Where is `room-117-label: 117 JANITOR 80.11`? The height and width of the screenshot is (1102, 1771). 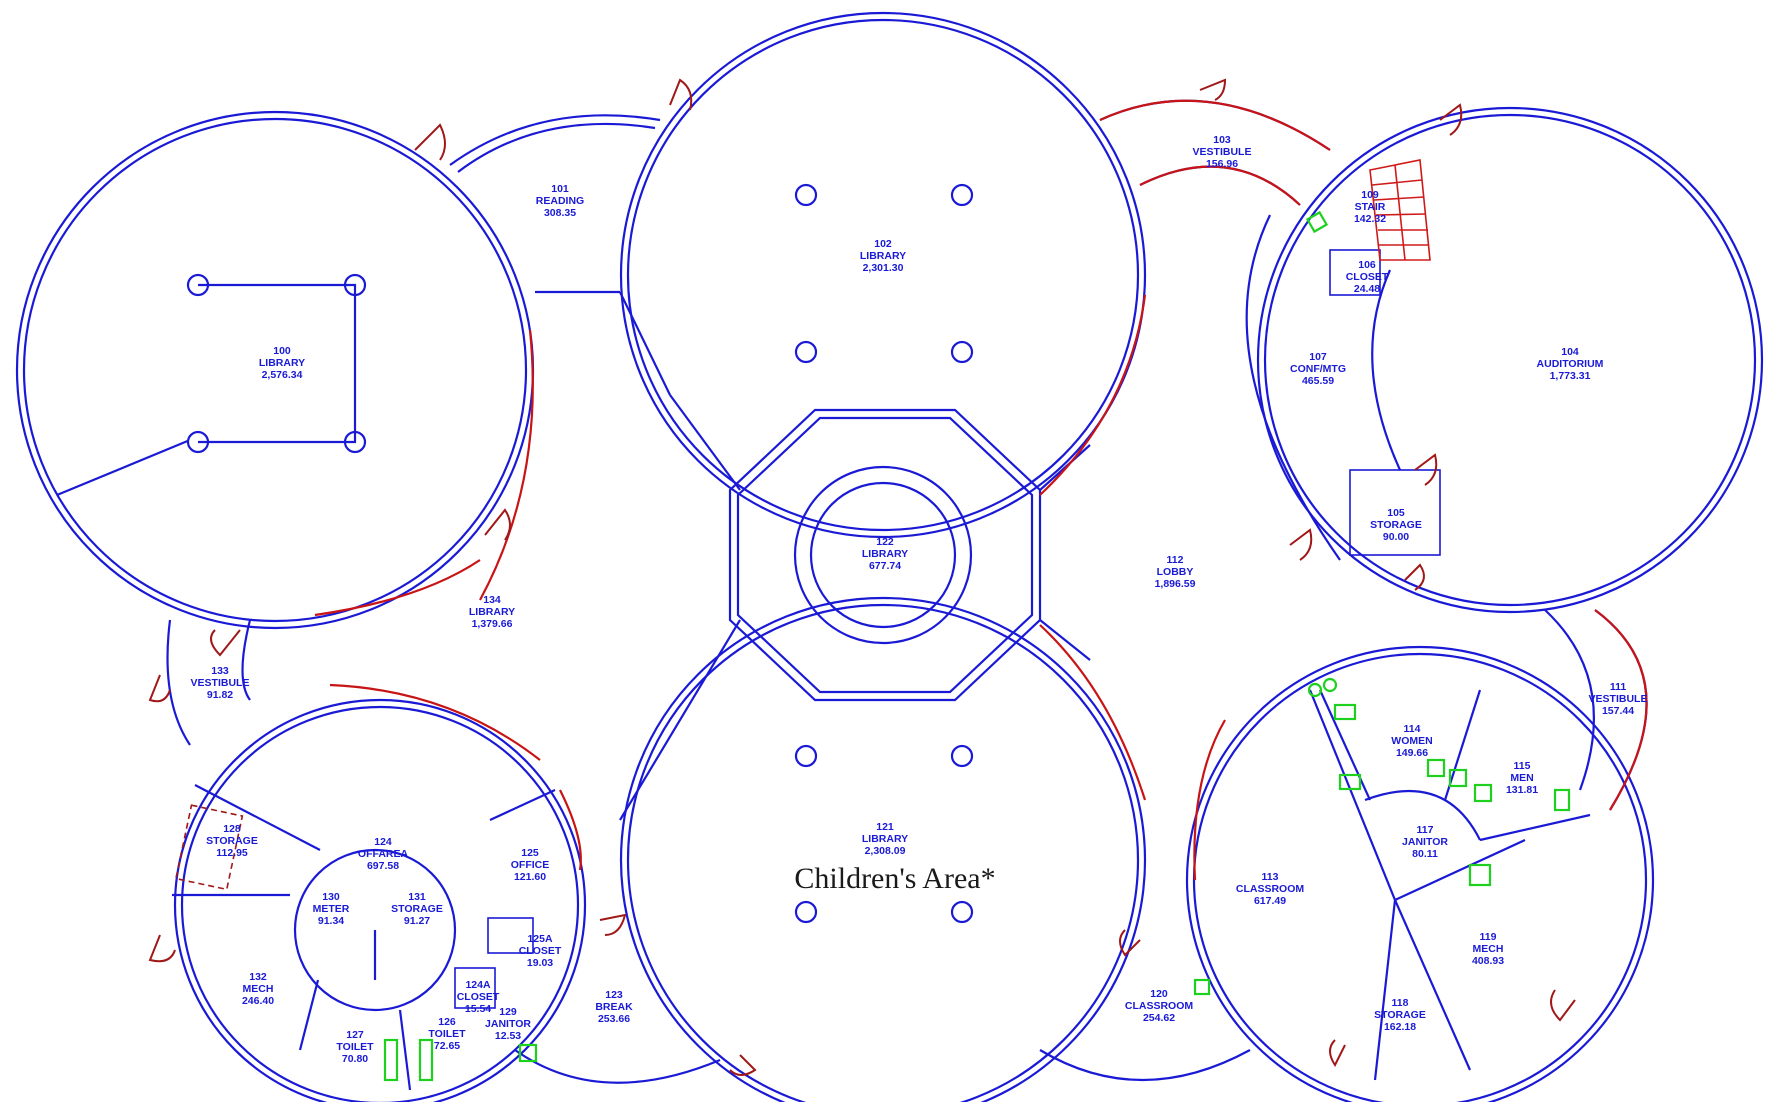
room-117-label: 117 JANITOR 80.11 is located at coordinates (1425, 842).